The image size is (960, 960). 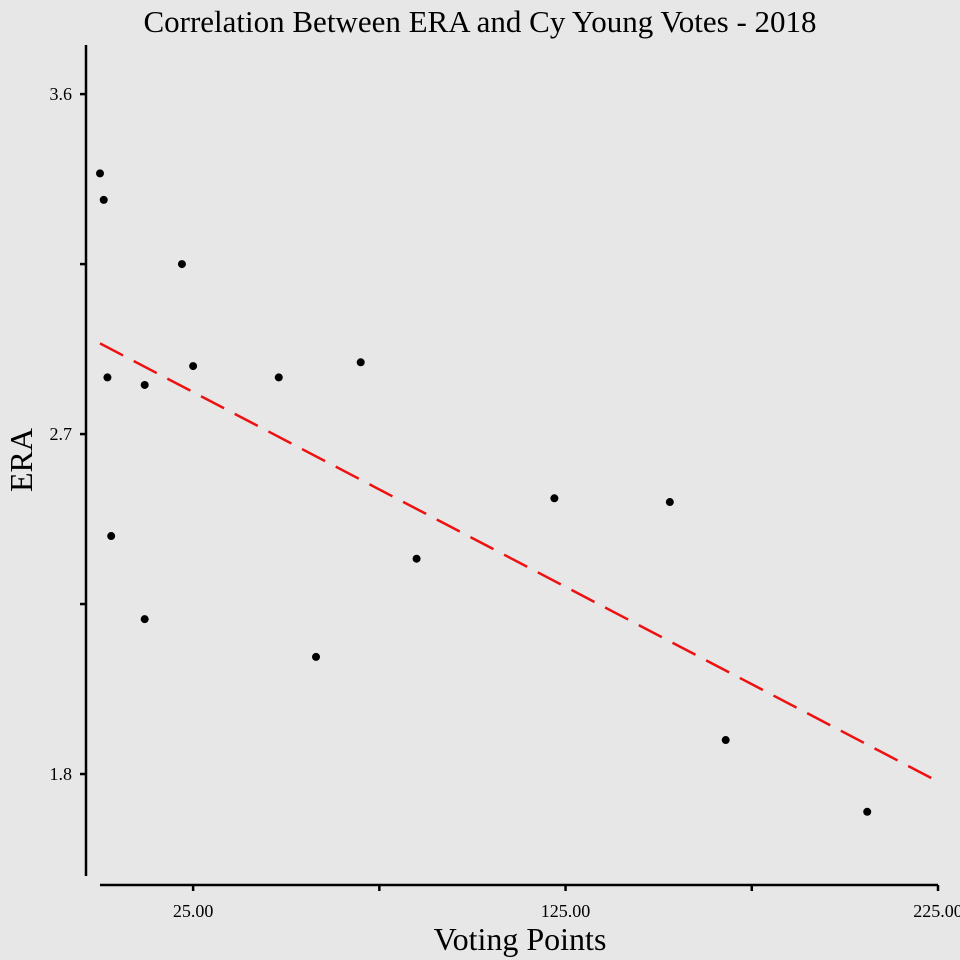 I want to click on x-axis-label: Voting Points, so click(x=520, y=939).